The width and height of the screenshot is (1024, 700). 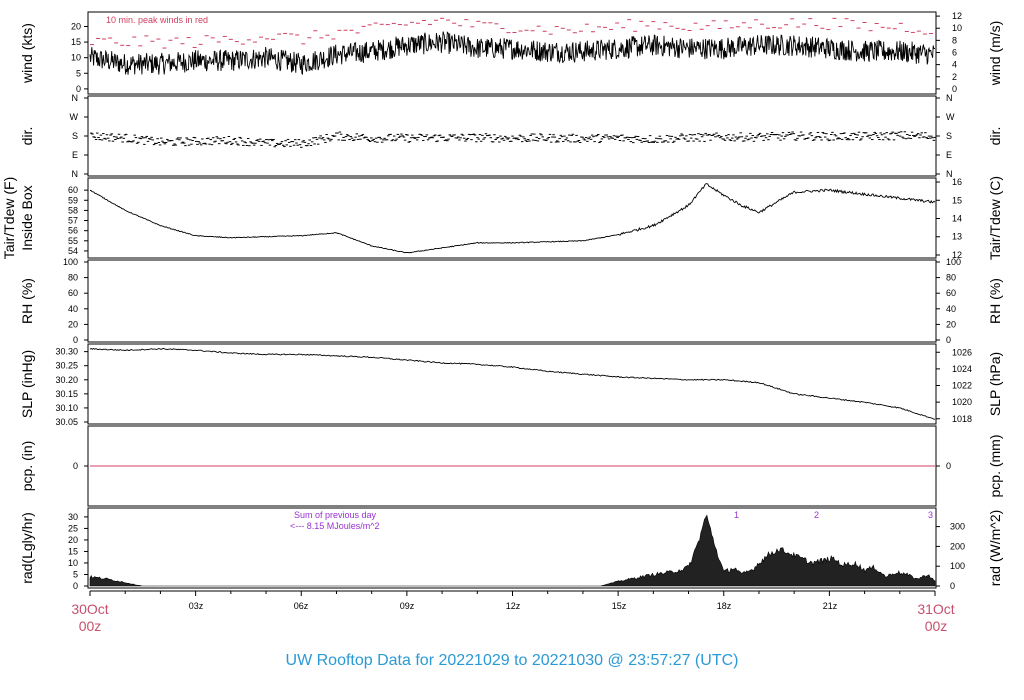 What do you see at coordinates (73, 528) in the screenshot?
I see `rad-left-tick-label: 25` at bounding box center [73, 528].